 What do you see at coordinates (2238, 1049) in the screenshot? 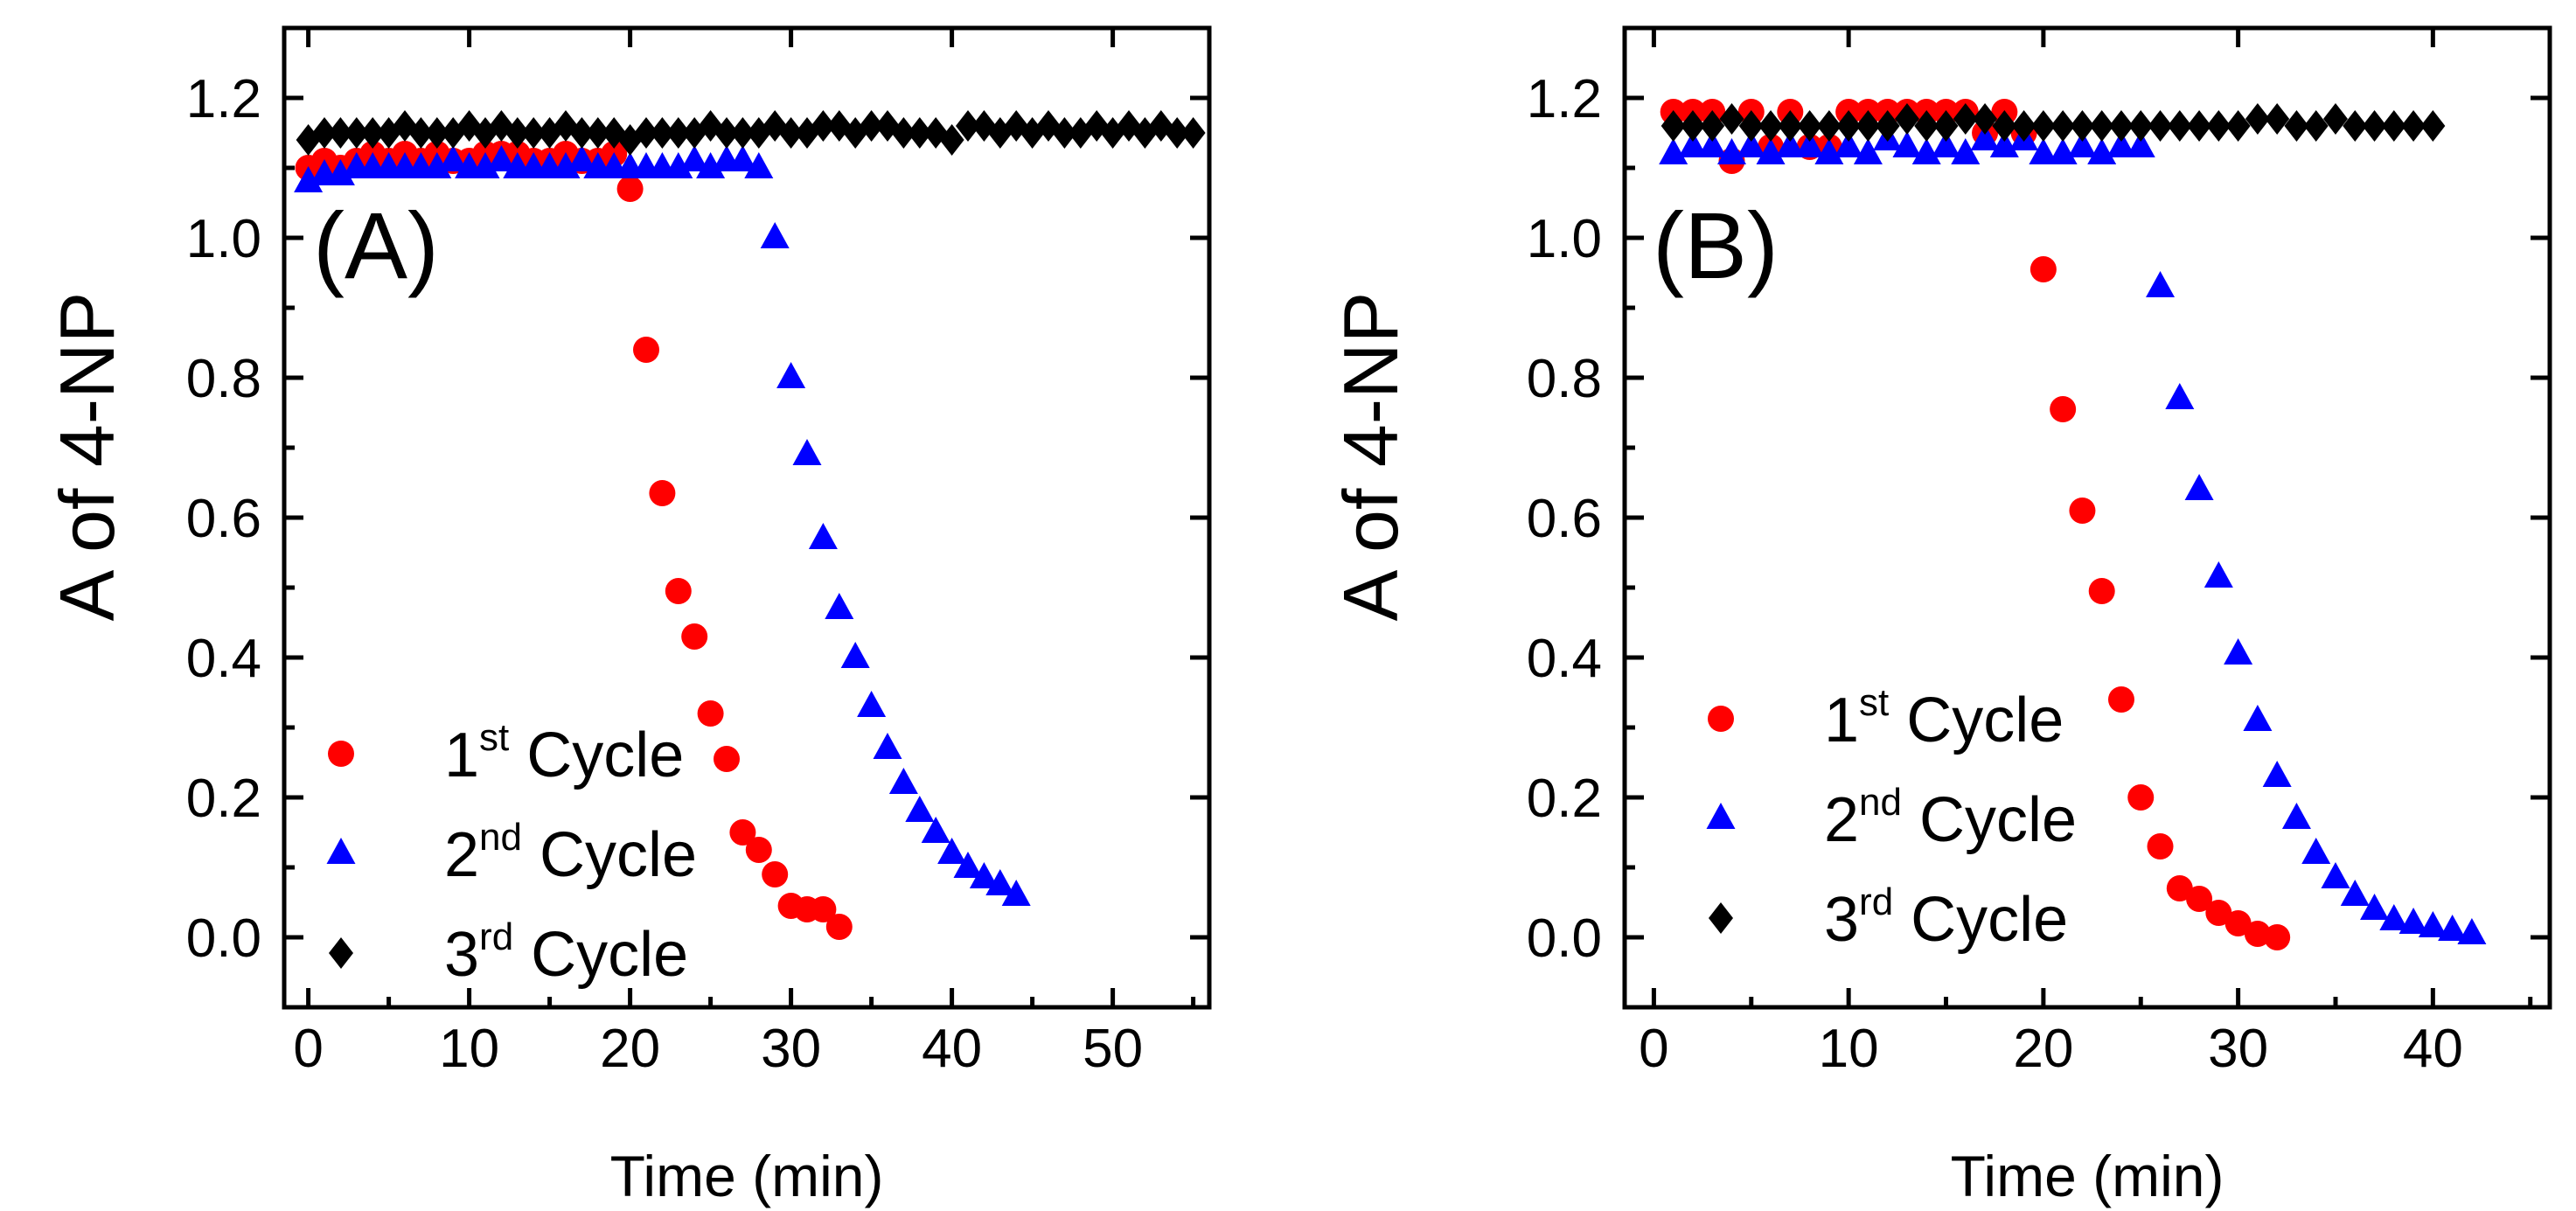
I see `x-tick-label: 30` at bounding box center [2238, 1049].